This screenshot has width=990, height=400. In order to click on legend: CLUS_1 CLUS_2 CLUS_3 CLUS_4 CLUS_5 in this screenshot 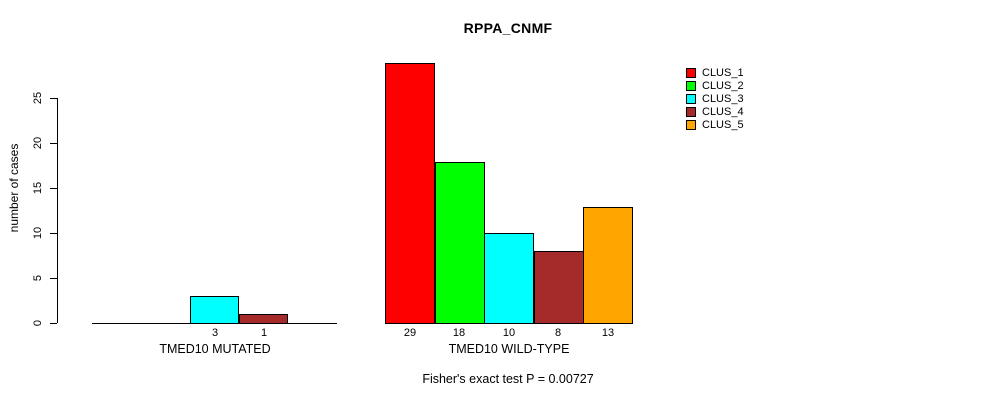, I will do `click(715, 98)`.